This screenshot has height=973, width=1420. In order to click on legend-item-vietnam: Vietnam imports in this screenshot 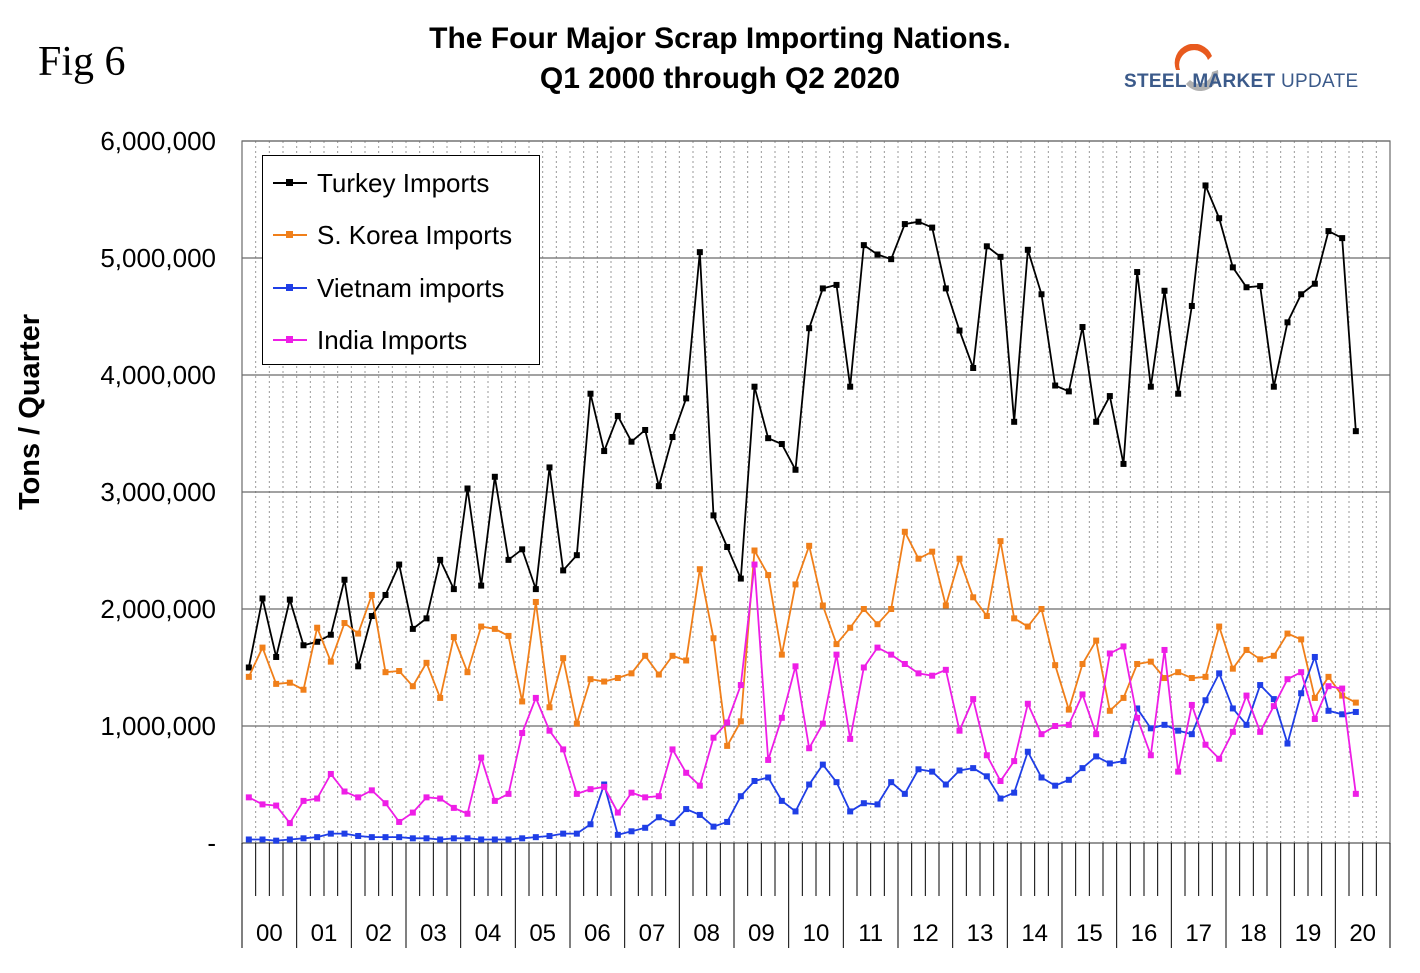, I will do `click(388, 288)`.